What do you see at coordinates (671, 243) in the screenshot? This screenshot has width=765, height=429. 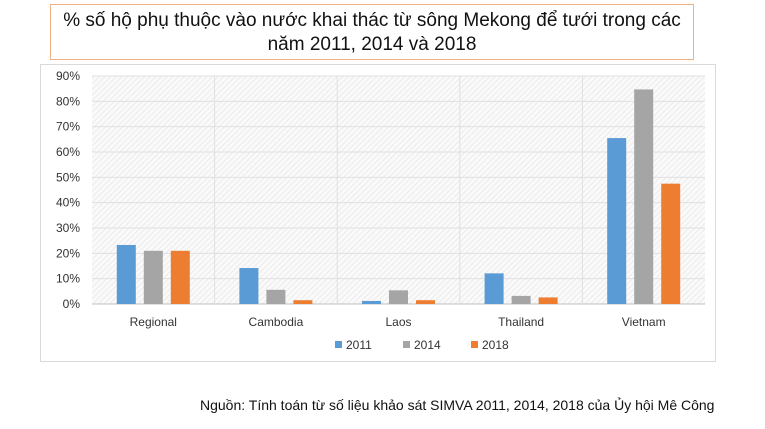 I see `bar-vietnam-2018` at bounding box center [671, 243].